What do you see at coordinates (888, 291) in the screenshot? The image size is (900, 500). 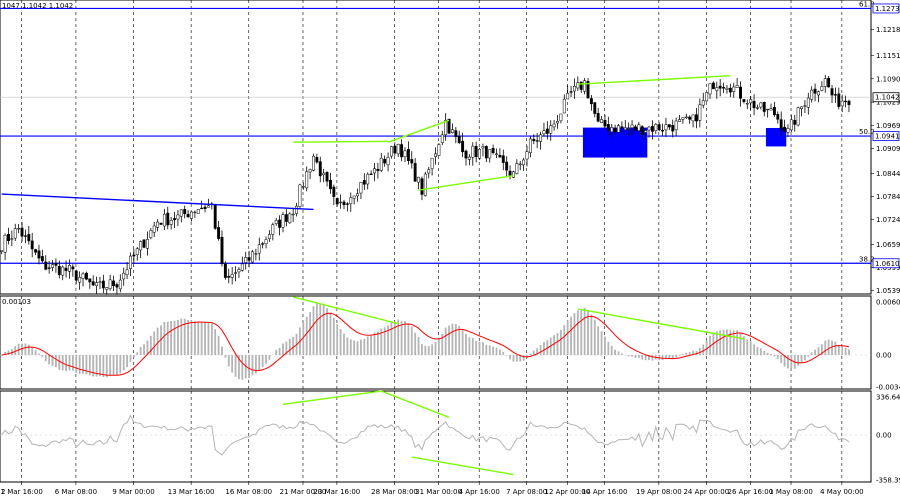 I see `y-tick-label: 1.0539` at bounding box center [888, 291].